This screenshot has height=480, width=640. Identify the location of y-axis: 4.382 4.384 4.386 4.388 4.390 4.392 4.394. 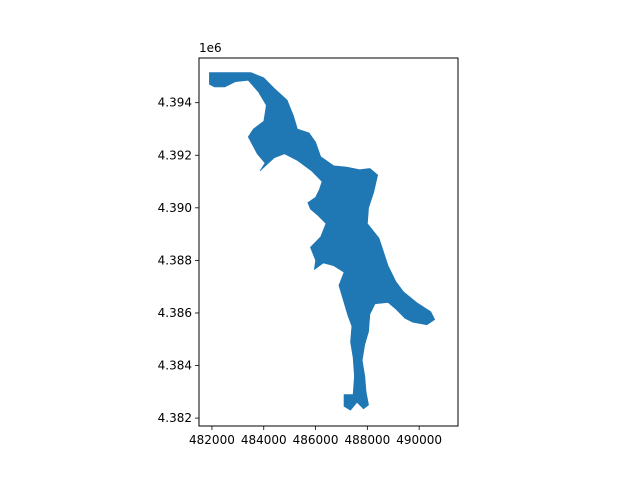
(178, 260).